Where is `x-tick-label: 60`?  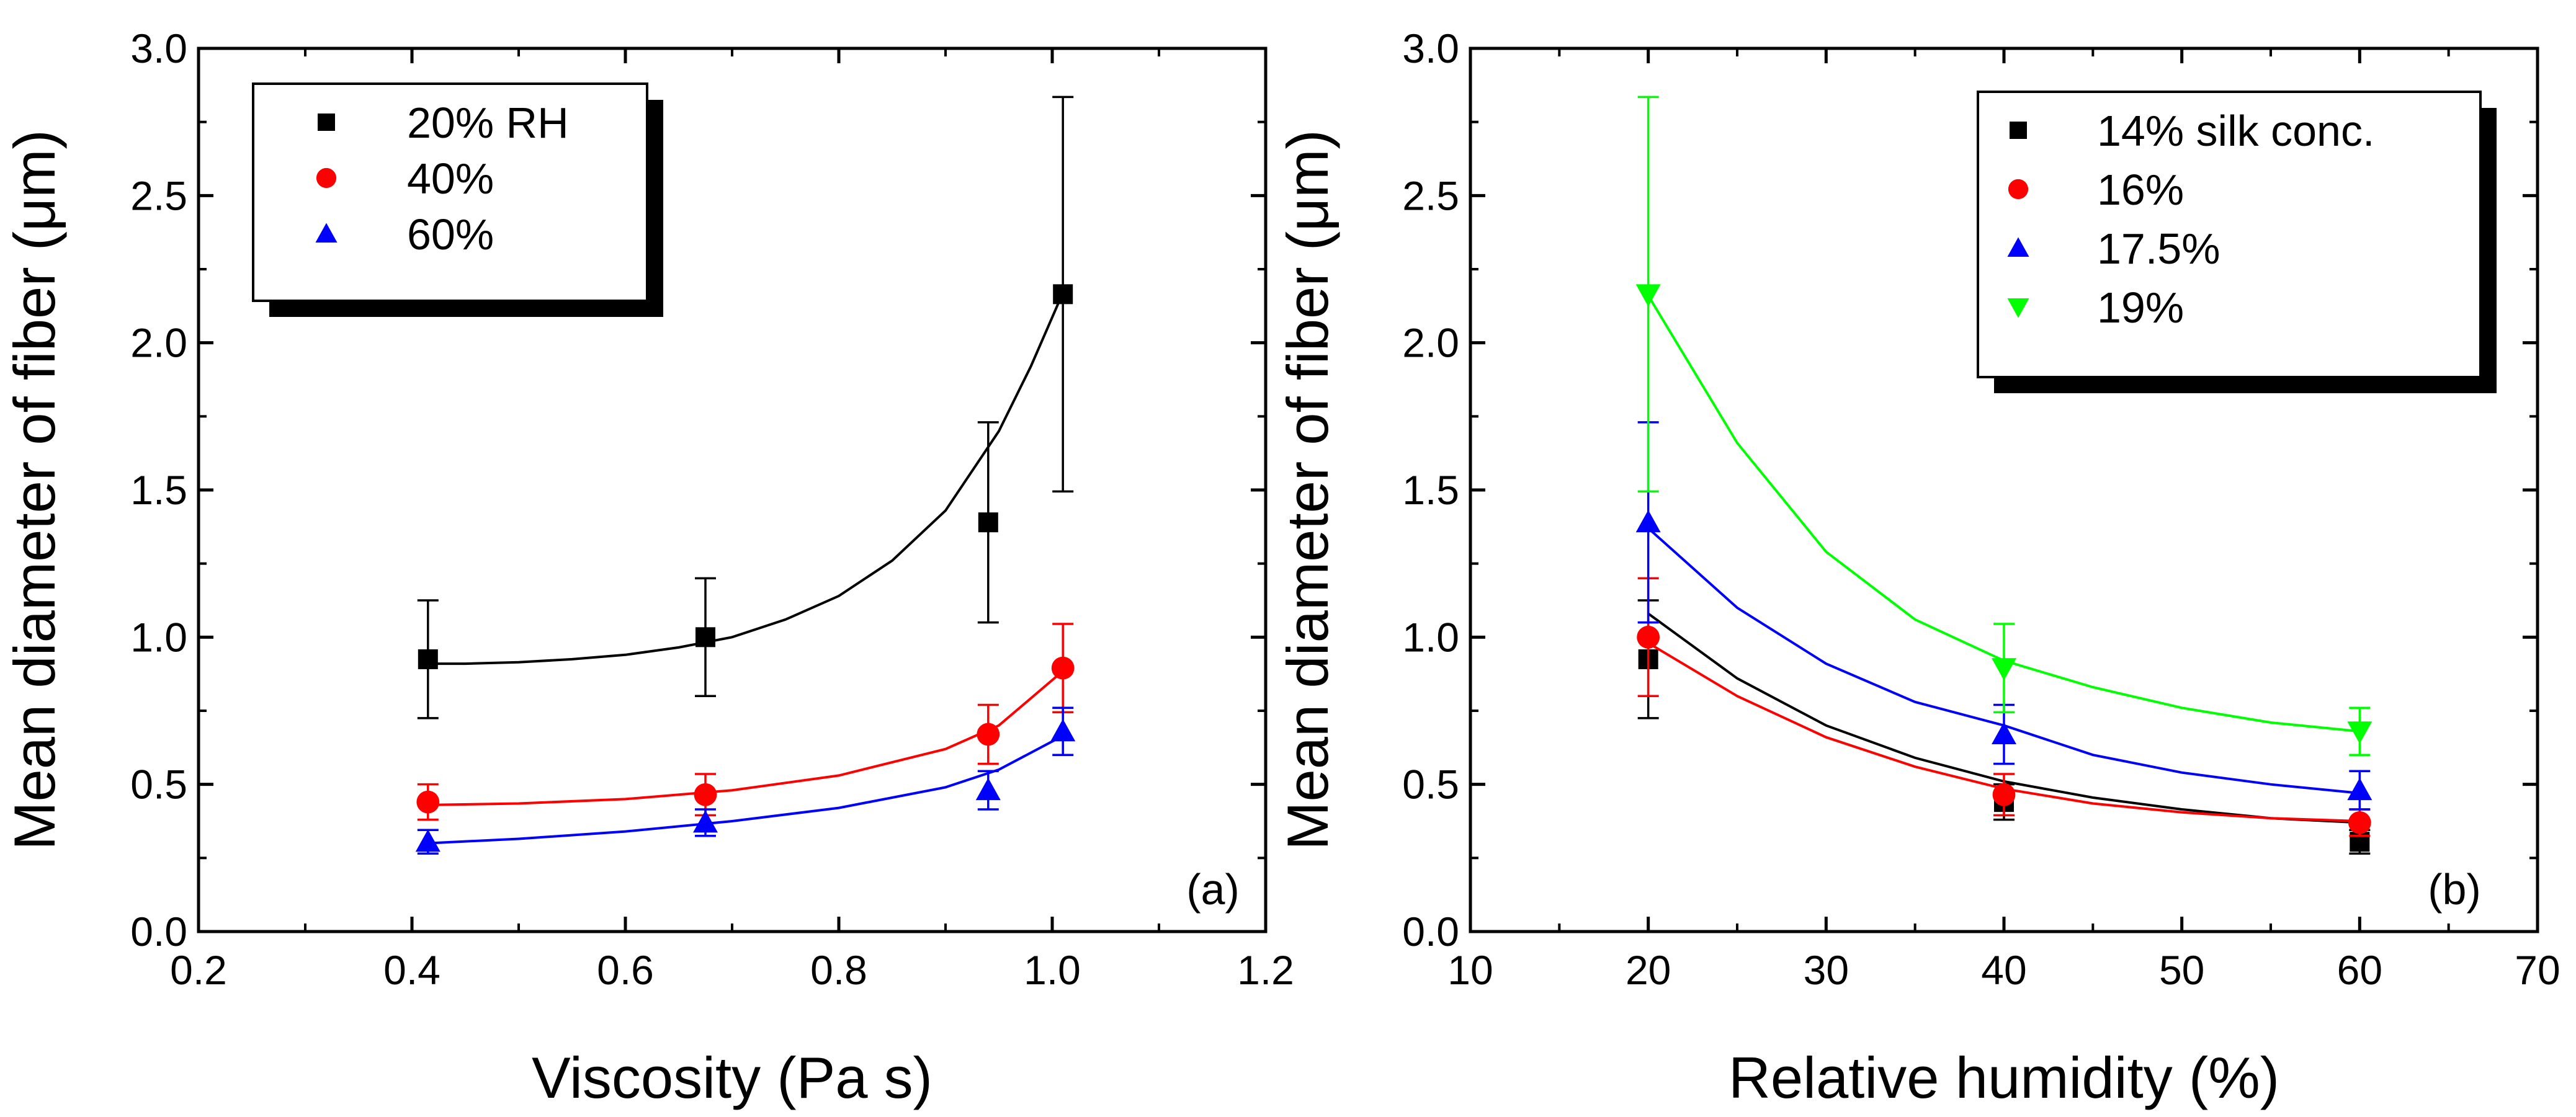 x-tick-label: 60 is located at coordinates (2359, 970).